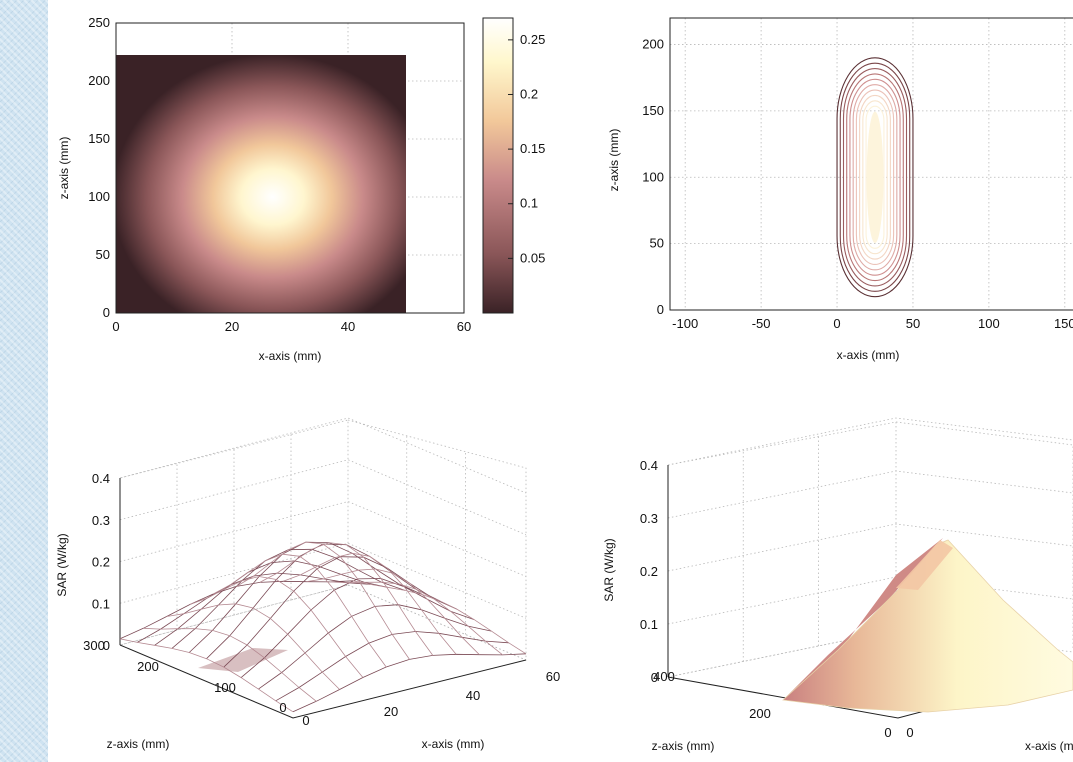 This screenshot has width=1073, height=762. Describe the element at coordinates (348, 326) in the screenshot. I see `heatmap-x-tick: 40` at that location.